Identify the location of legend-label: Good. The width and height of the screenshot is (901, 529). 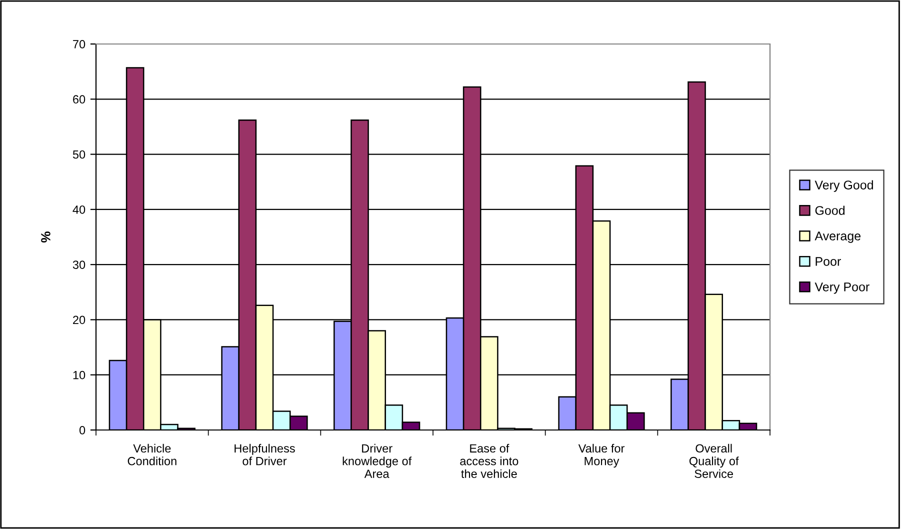
(830, 210).